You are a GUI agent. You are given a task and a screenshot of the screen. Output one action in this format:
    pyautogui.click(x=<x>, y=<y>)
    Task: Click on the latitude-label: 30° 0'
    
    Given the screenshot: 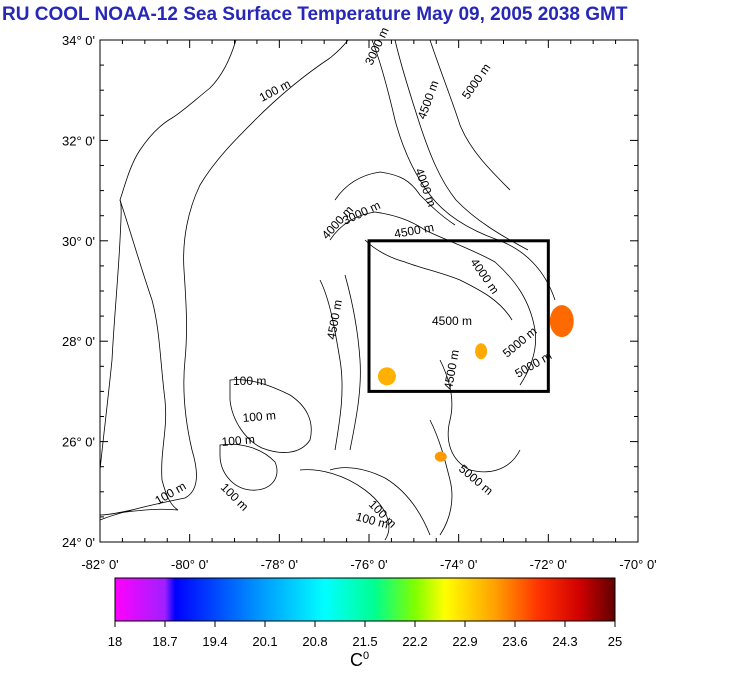 What is the action you would take?
    pyautogui.click(x=78, y=241)
    